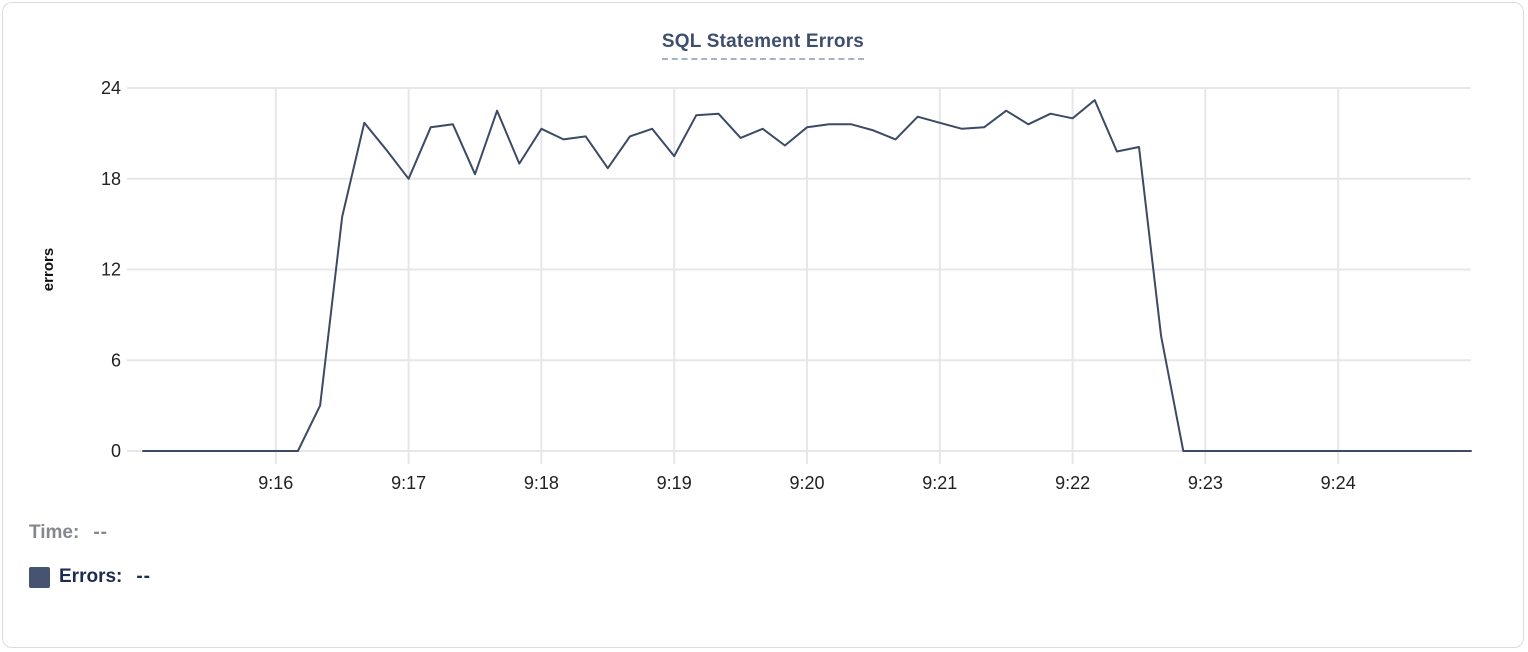  I want to click on x-tick-label: 9:22, so click(1072, 483).